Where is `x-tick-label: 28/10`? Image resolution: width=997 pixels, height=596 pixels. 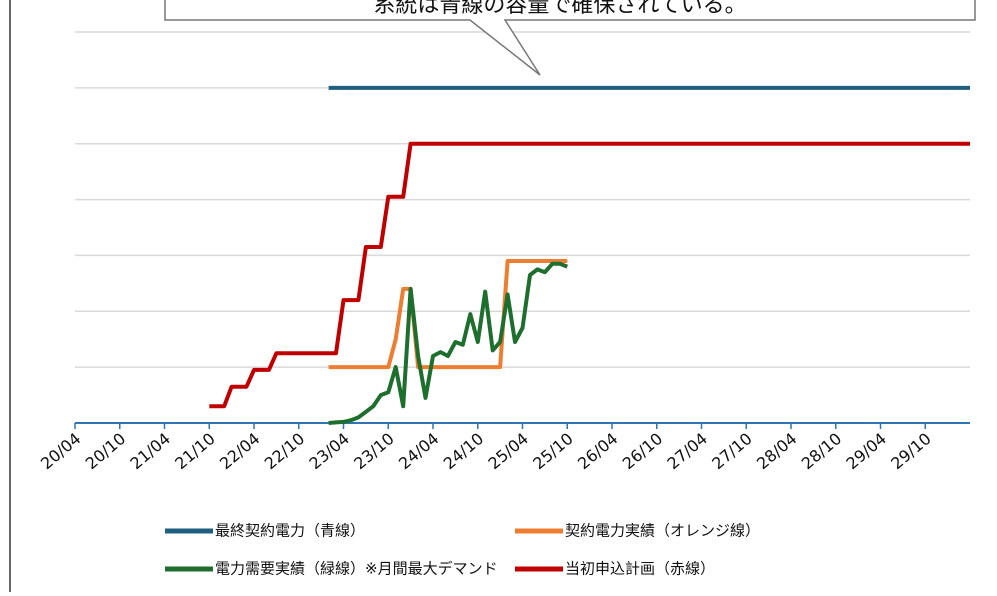 x-tick-label: 28/10 is located at coordinates (822, 451).